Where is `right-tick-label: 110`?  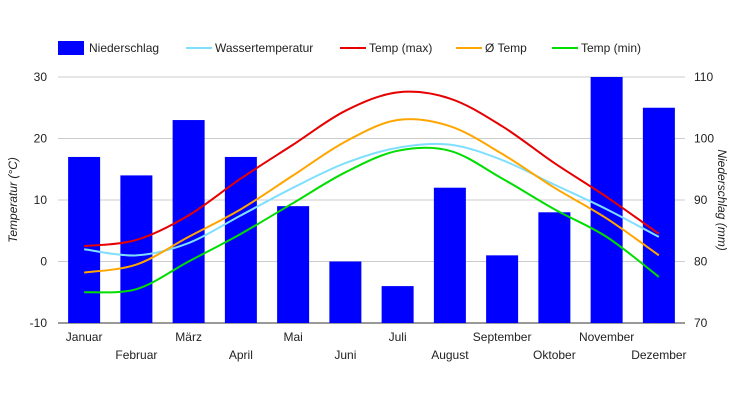
right-tick-label: 110 is located at coordinates (703, 77).